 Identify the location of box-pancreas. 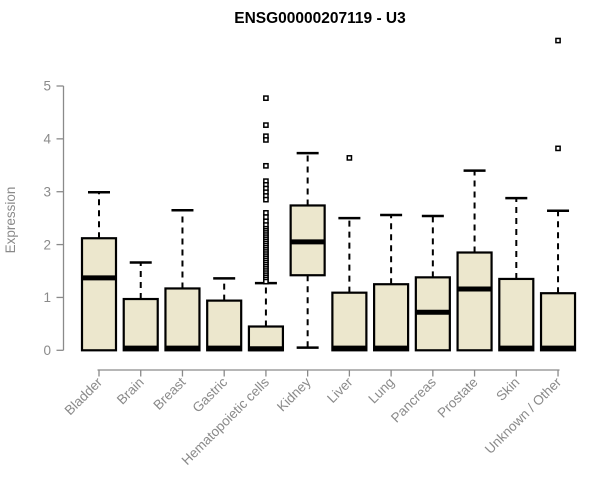
(432, 283).